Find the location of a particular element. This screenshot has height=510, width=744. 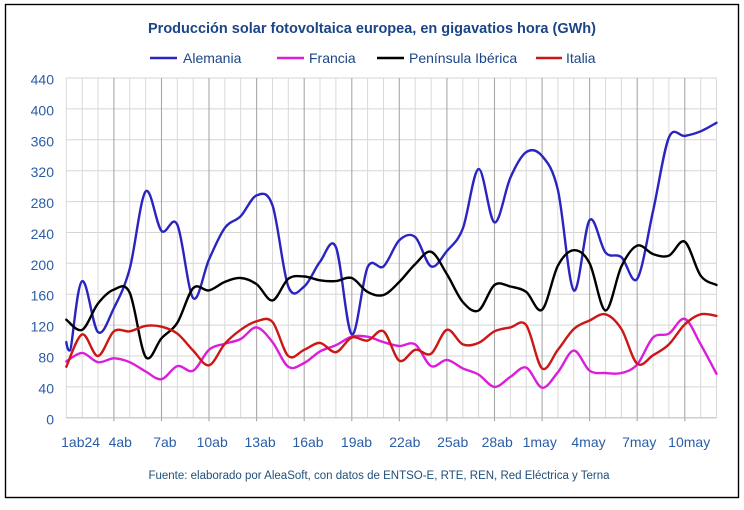

svg-text: Italia is located at coordinates (581, 58).